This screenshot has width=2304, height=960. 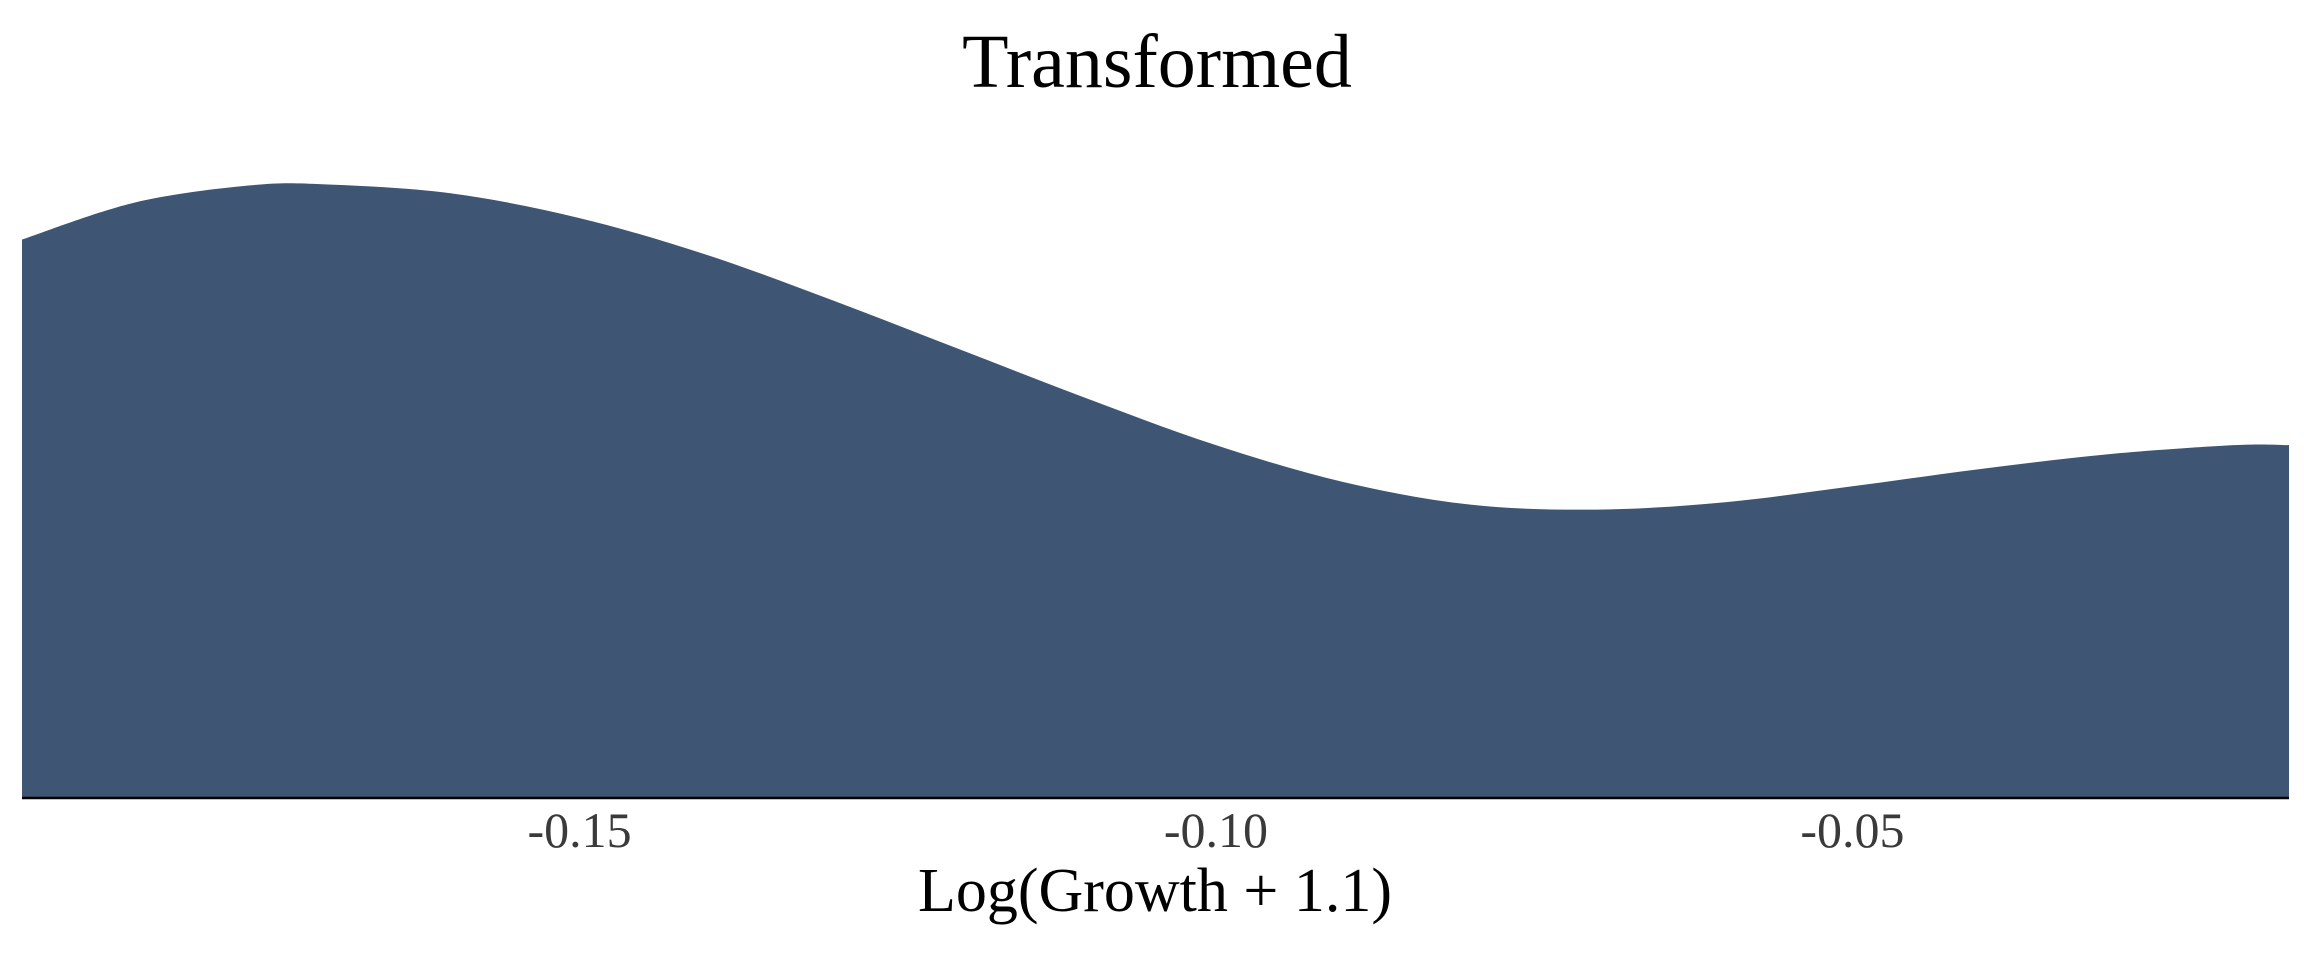 What do you see at coordinates (1852, 830) in the screenshot?
I see `x-tick-label: -0.05` at bounding box center [1852, 830].